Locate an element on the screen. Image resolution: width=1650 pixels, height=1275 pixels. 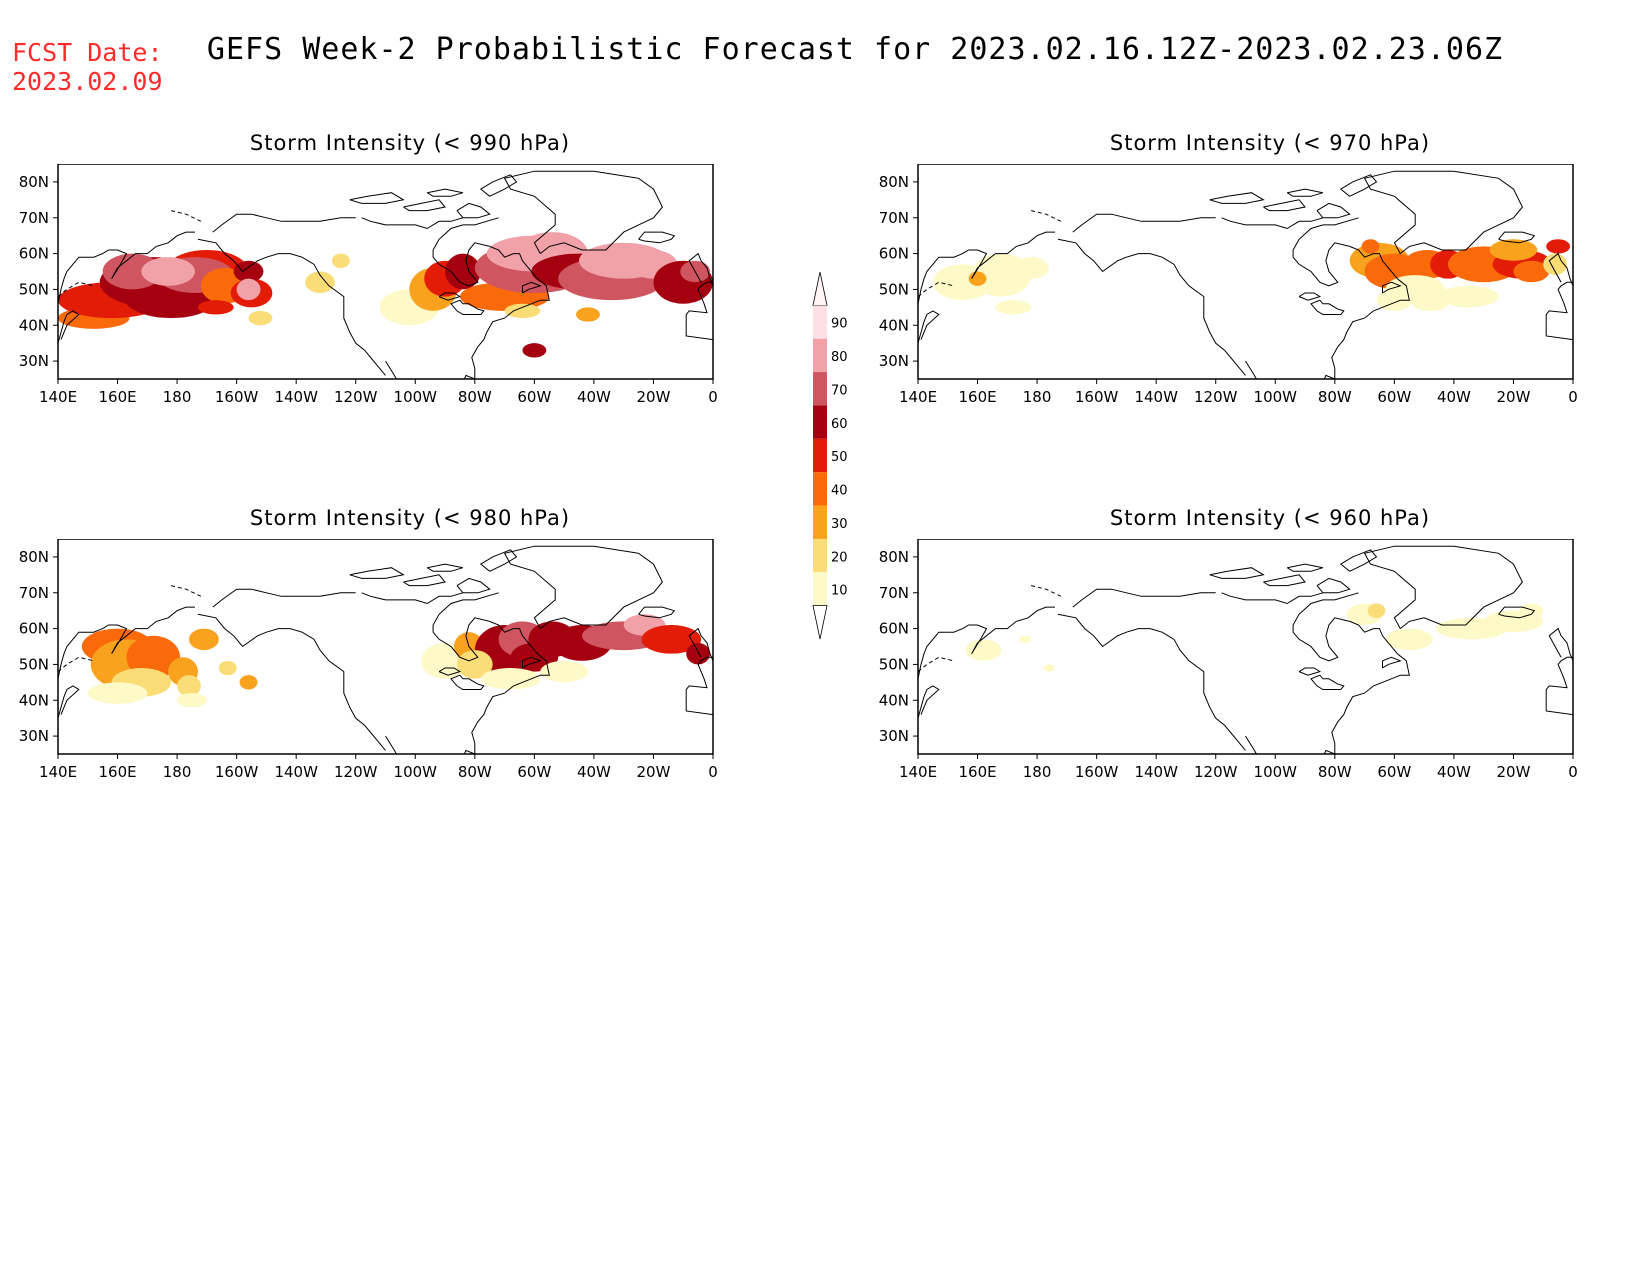
panel-title-970: Storm Intensity (< 970 hPa) is located at coordinates (1270, 143).